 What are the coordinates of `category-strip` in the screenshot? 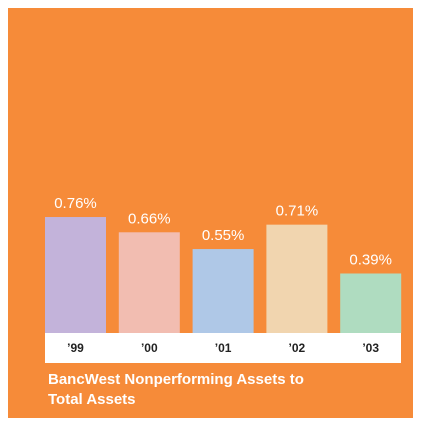 It's located at (223, 348).